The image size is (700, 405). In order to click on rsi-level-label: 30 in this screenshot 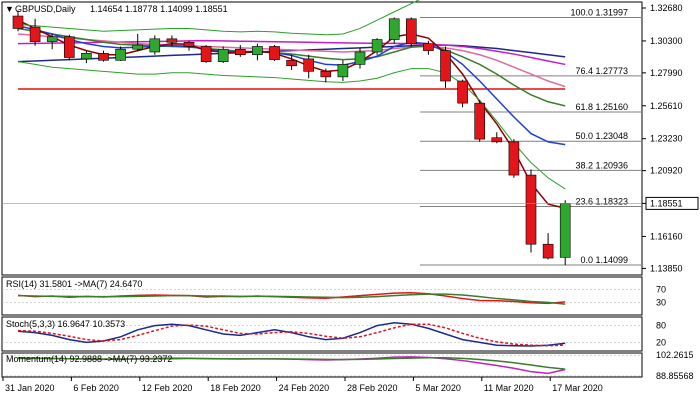, I will do `click(661, 302)`.